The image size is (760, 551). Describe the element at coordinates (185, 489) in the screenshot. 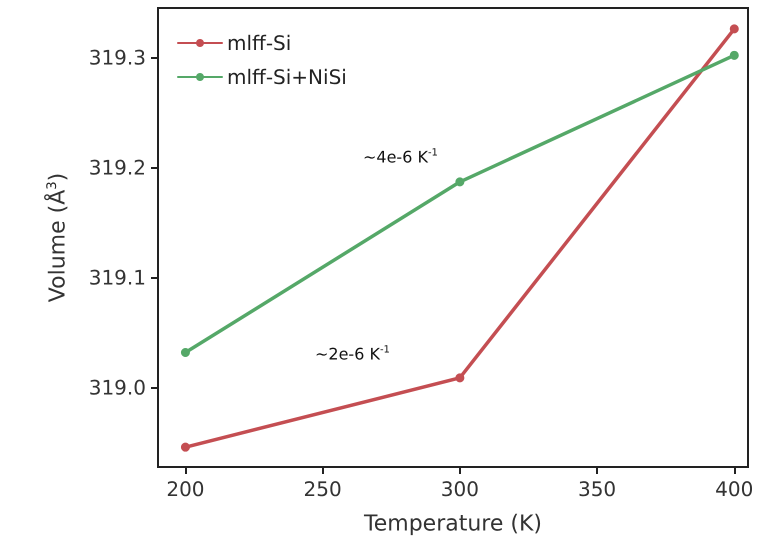

I see `x-tick-label: 200` at that location.